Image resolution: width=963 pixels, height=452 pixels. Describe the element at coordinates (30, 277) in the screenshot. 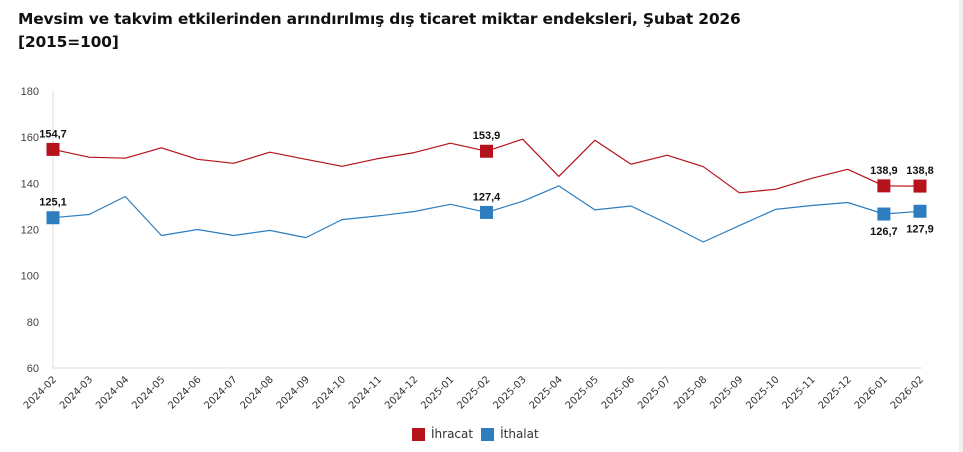

I see `y-tick-label: 100` at that location.